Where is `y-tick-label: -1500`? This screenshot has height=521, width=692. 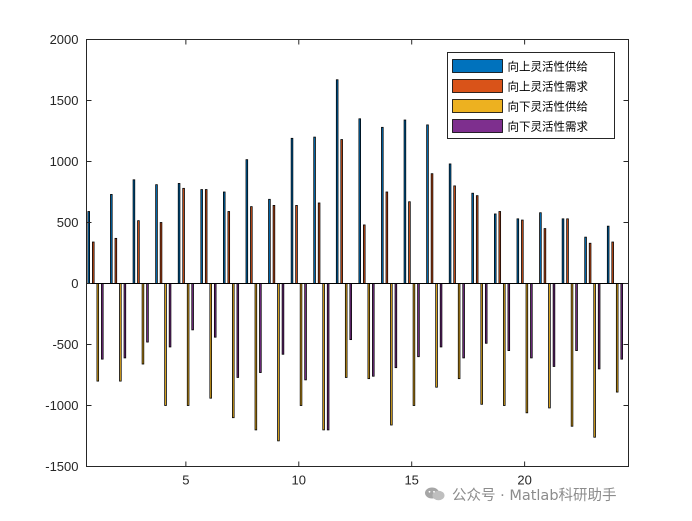 y-tick-label: -1500 is located at coordinates (61, 466).